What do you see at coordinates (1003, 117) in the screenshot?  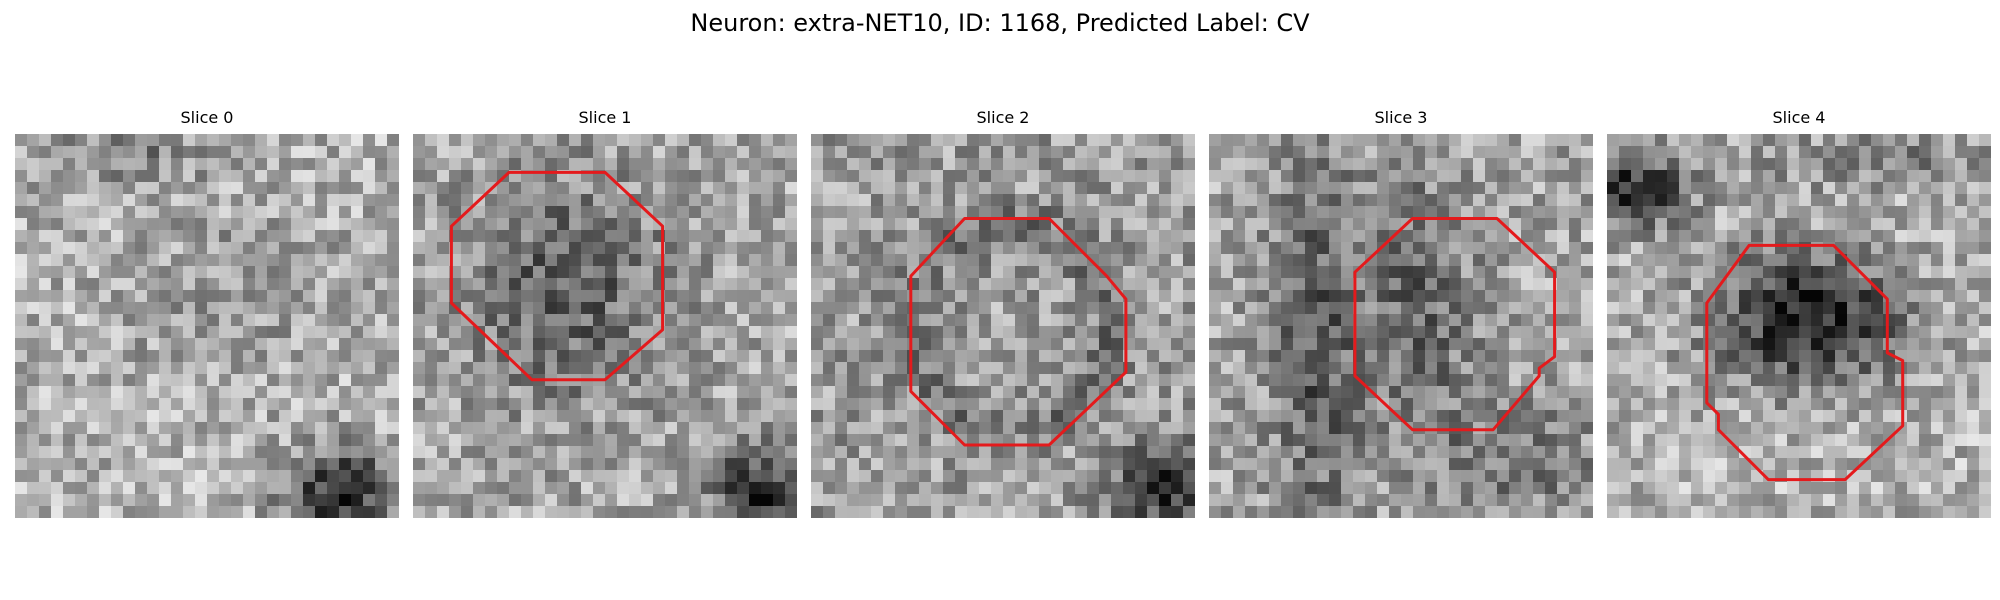 I see `slice-title: Slice 2` at bounding box center [1003, 117].